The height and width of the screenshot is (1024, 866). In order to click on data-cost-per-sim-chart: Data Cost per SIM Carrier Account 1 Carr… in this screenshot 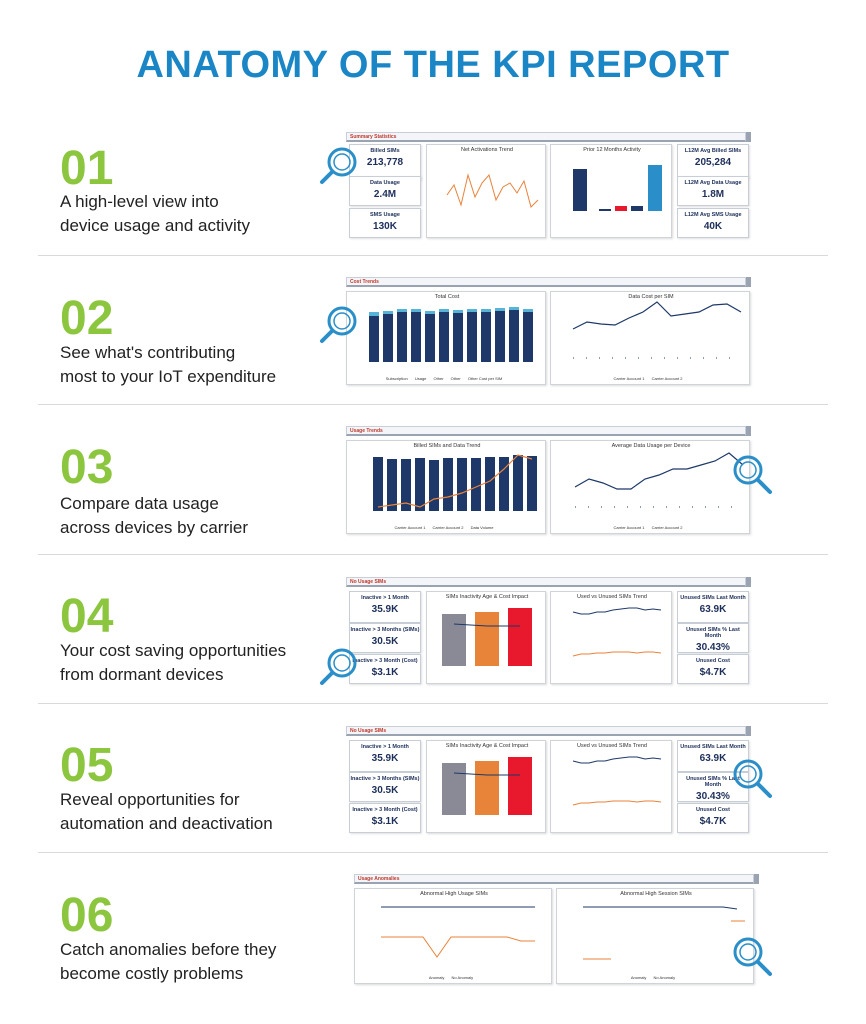, I will do `click(650, 338)`.